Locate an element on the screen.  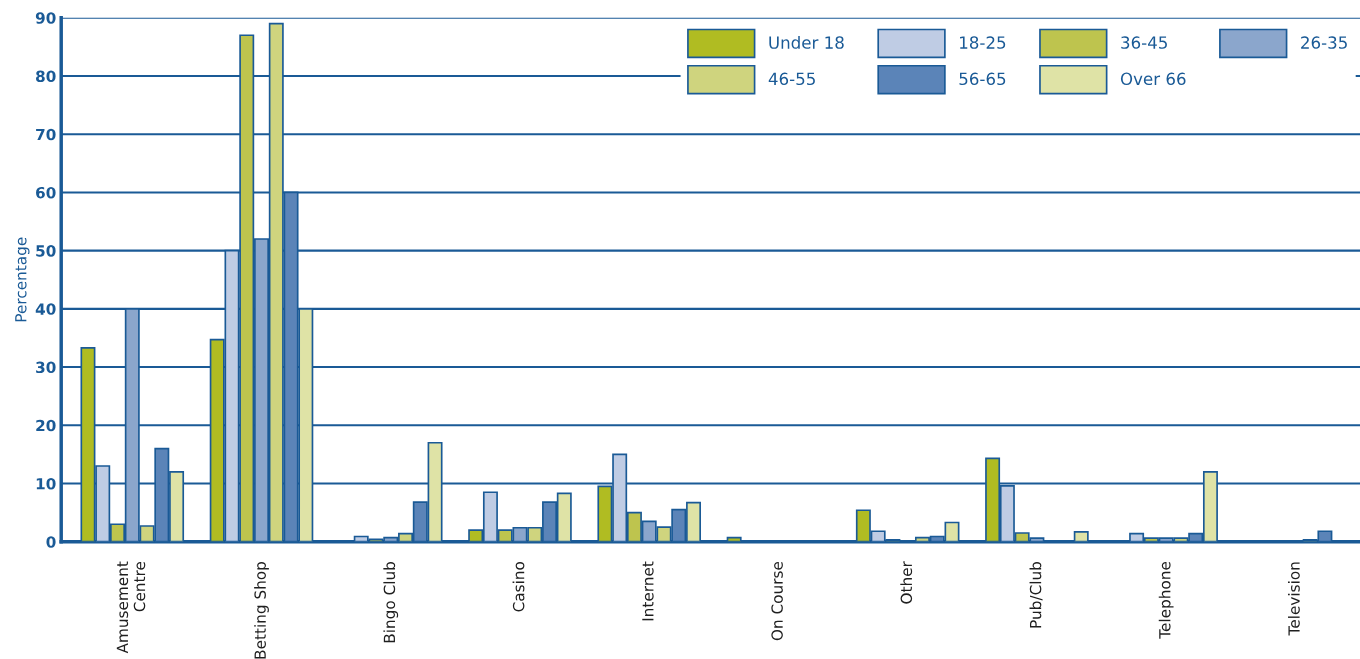
legend-label: 26-35 is located at coordinates (1324, 42).